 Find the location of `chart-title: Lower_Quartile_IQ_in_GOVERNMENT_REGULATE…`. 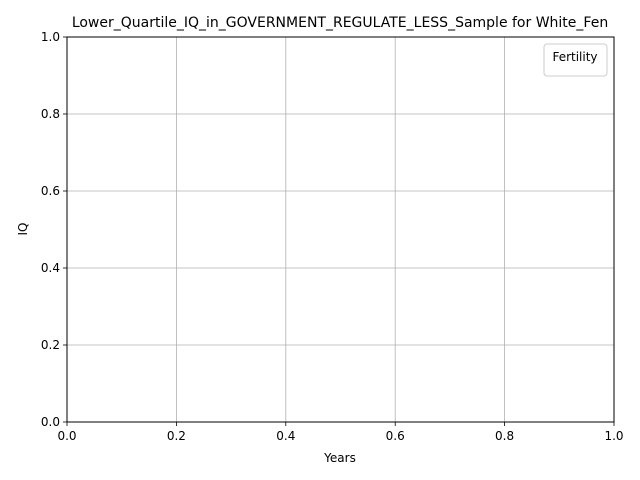

chart-title: Lower_Quartile_IQ_in_GOVERNMENT_REGULATE… is located at coordinates (340, 23).